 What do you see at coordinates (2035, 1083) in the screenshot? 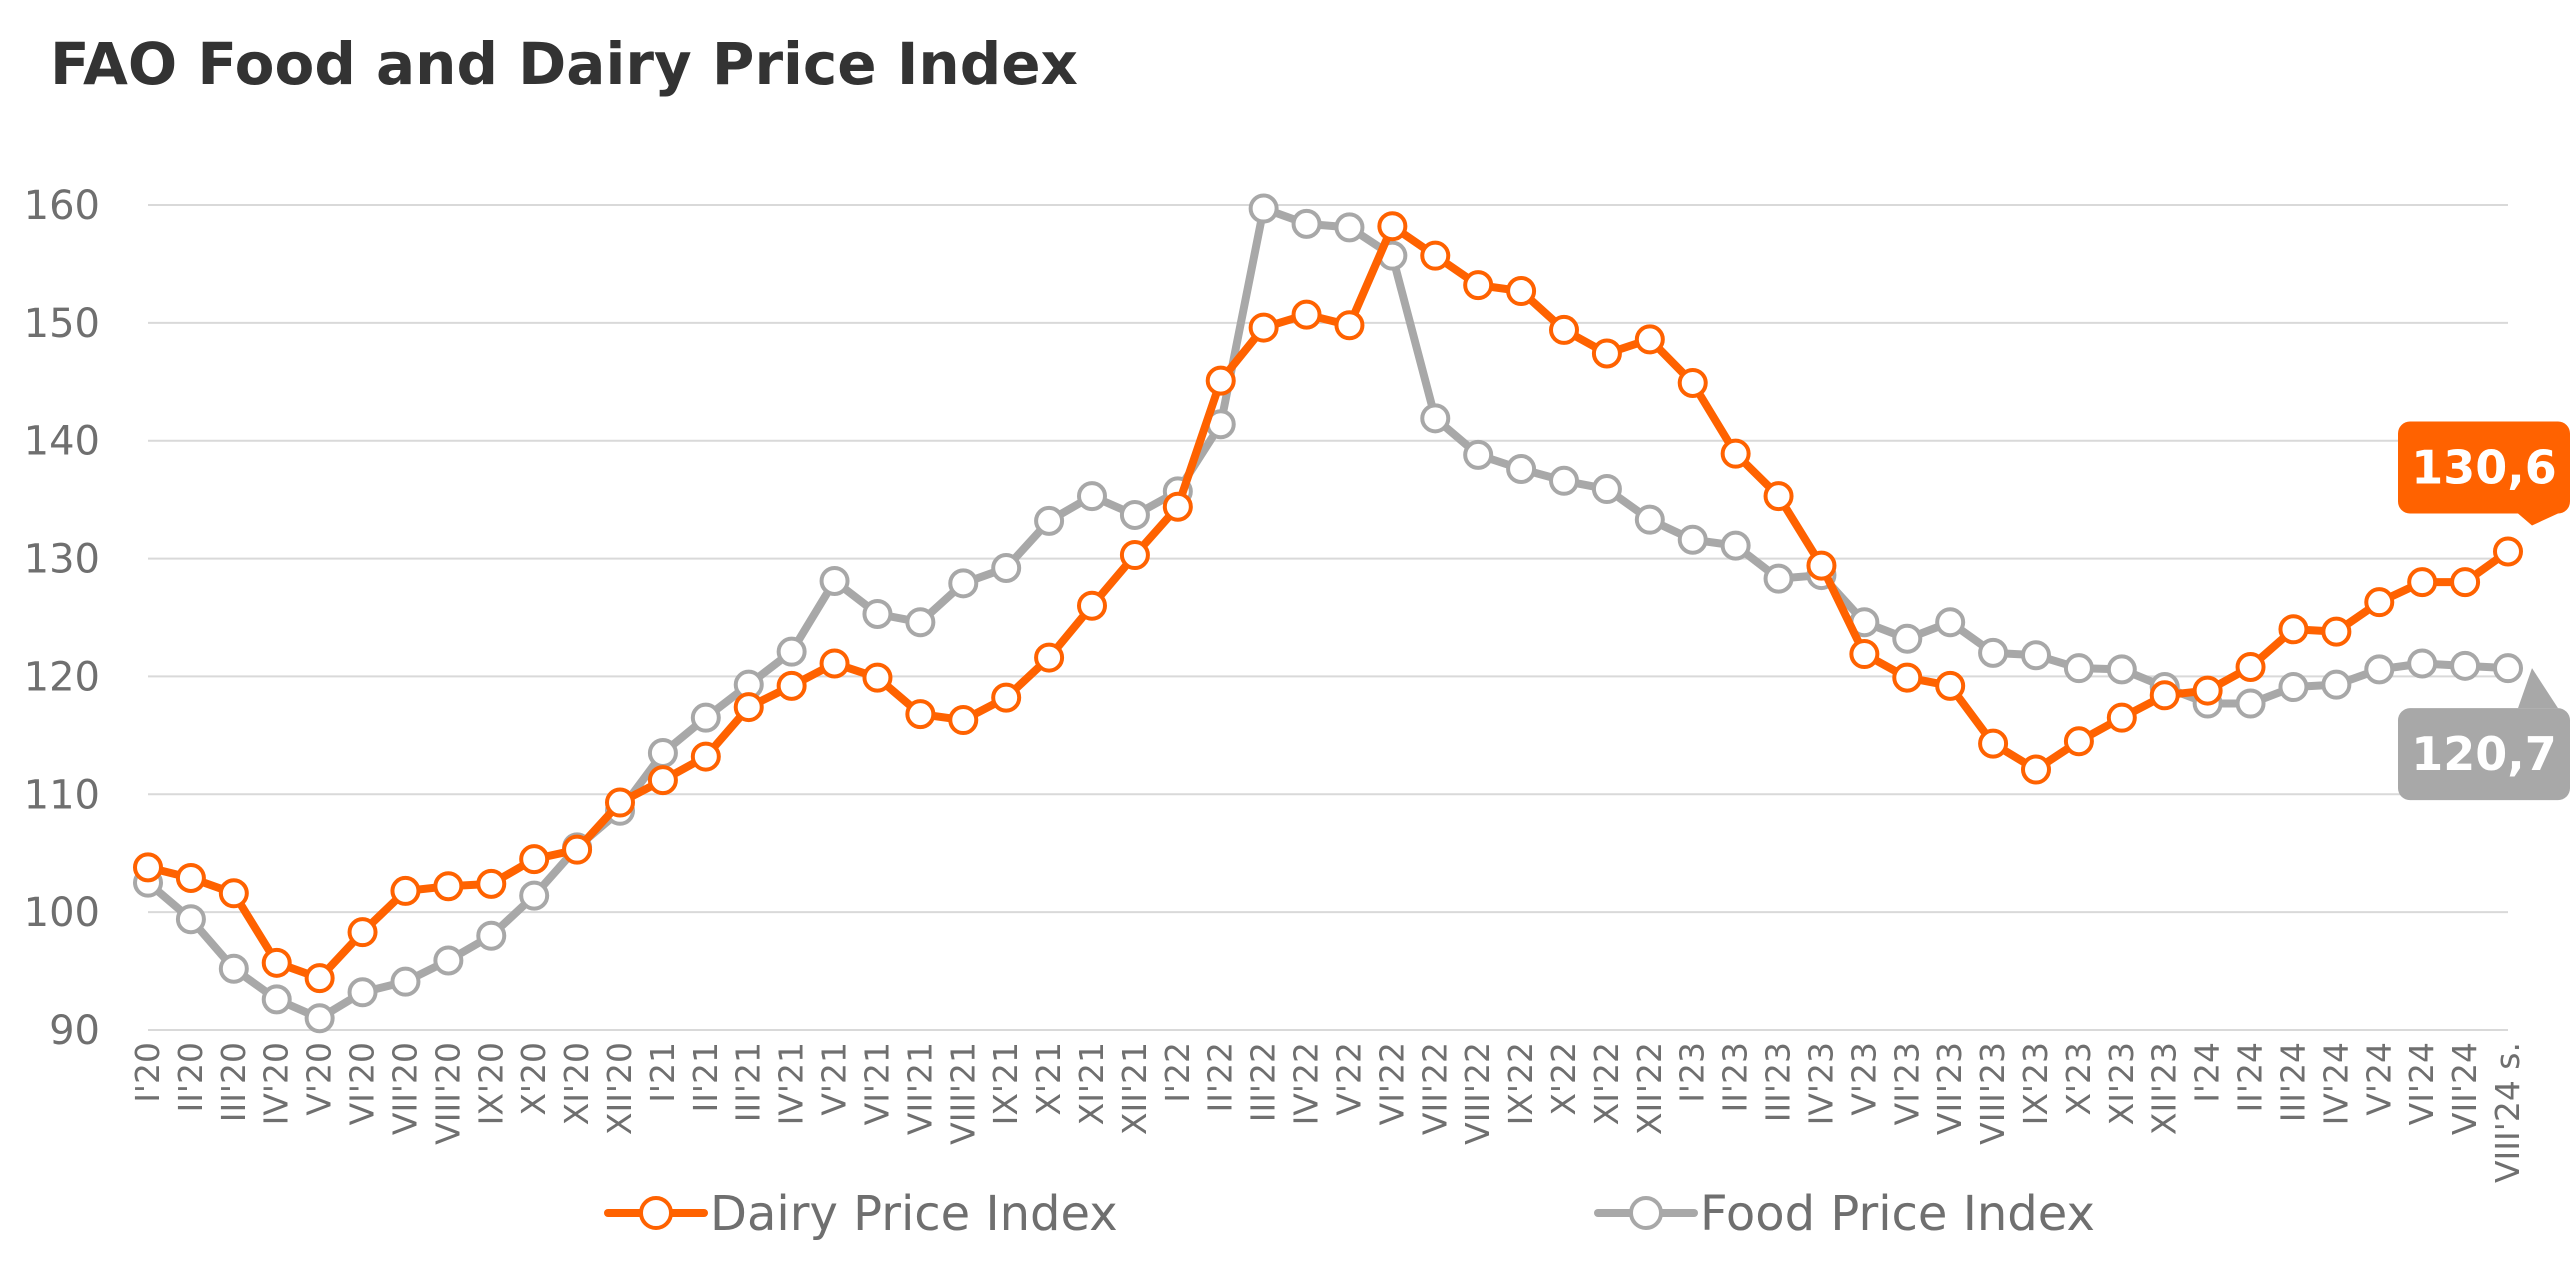
I see `x-tick-label: IX'23` at bounding box center [2035, 1083].